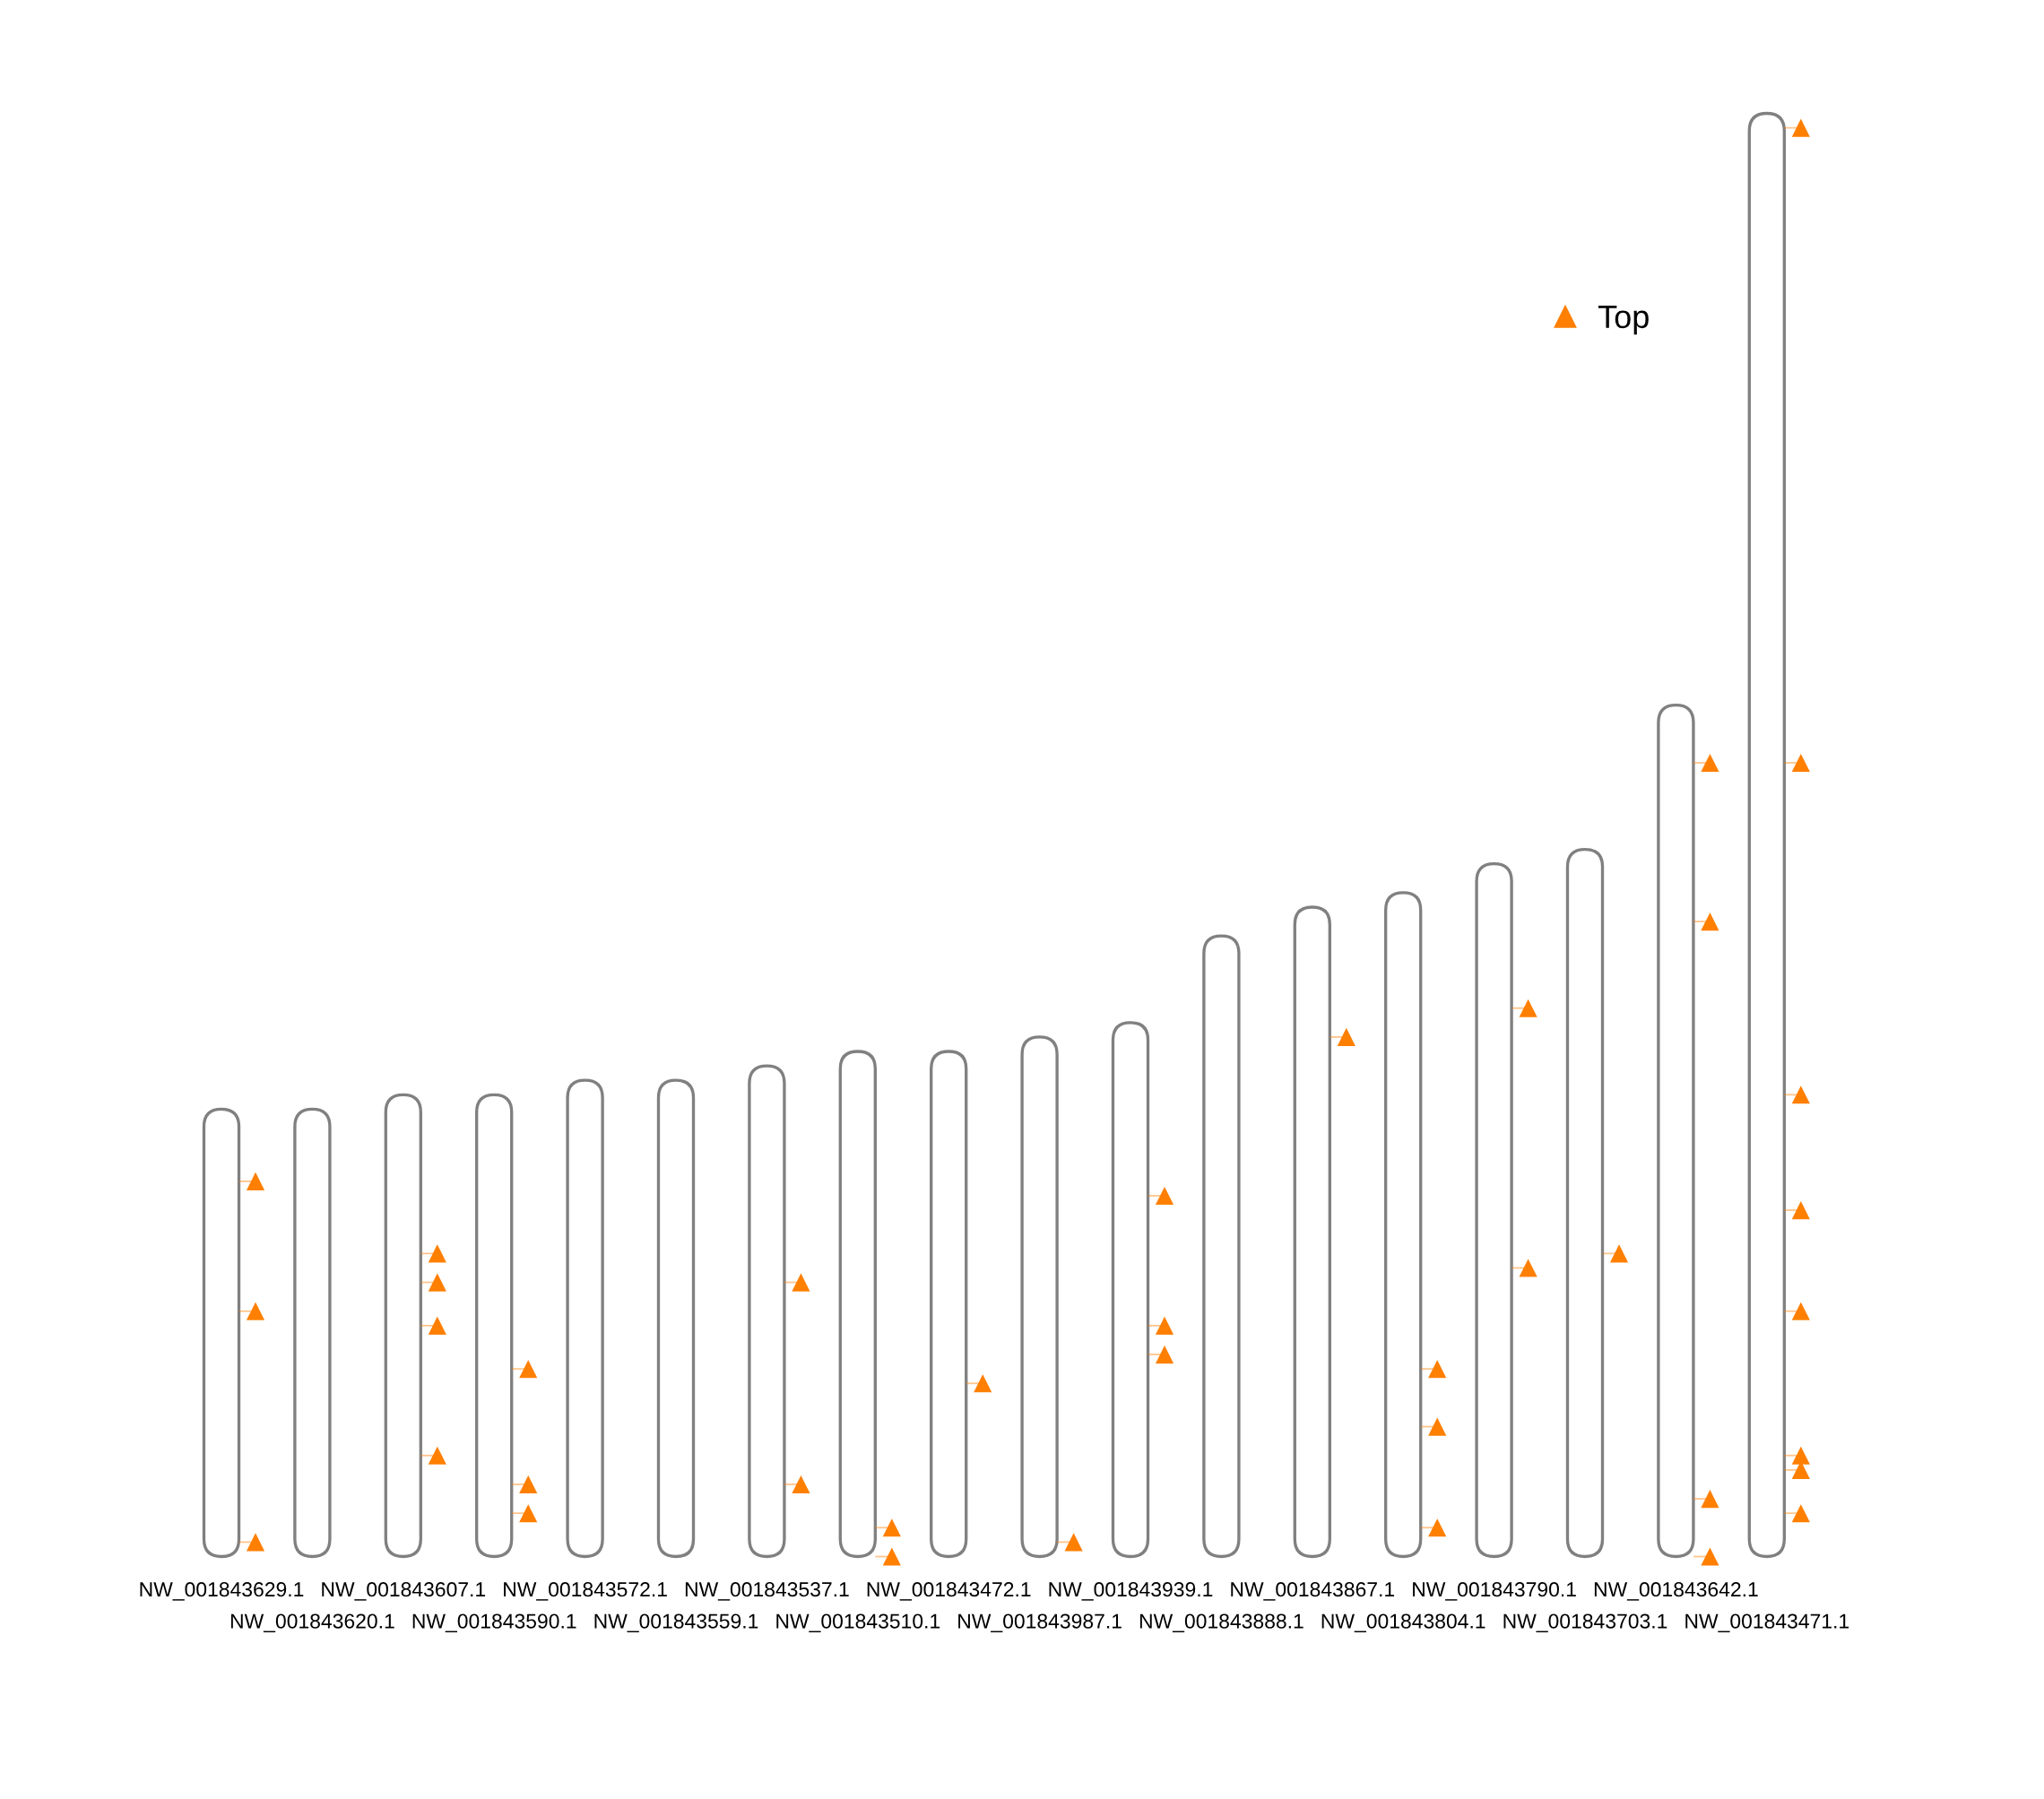 Image resolution: width=2044 pixels, height=1799 pixels. Describe the element at coordinates (1040, 1623) in the screenshot. I see `x-tick-label: NW_001843987.1` at that location.